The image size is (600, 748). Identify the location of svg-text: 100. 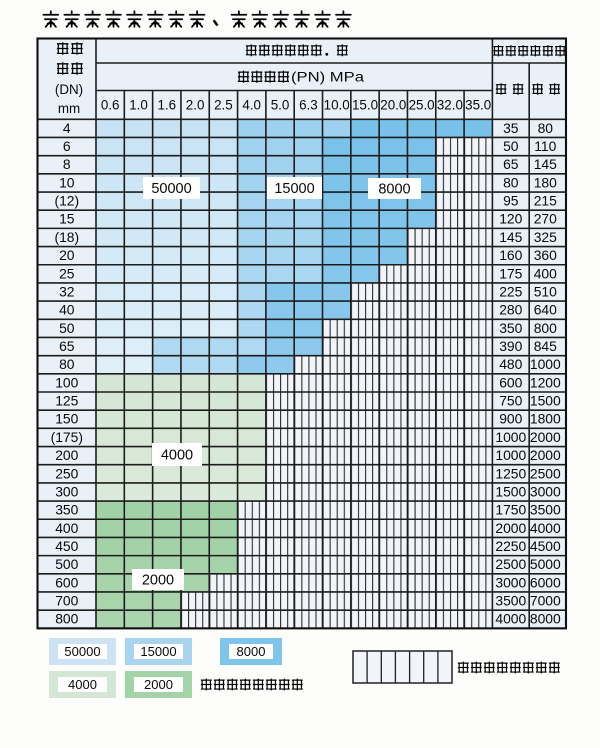
(66, 382).